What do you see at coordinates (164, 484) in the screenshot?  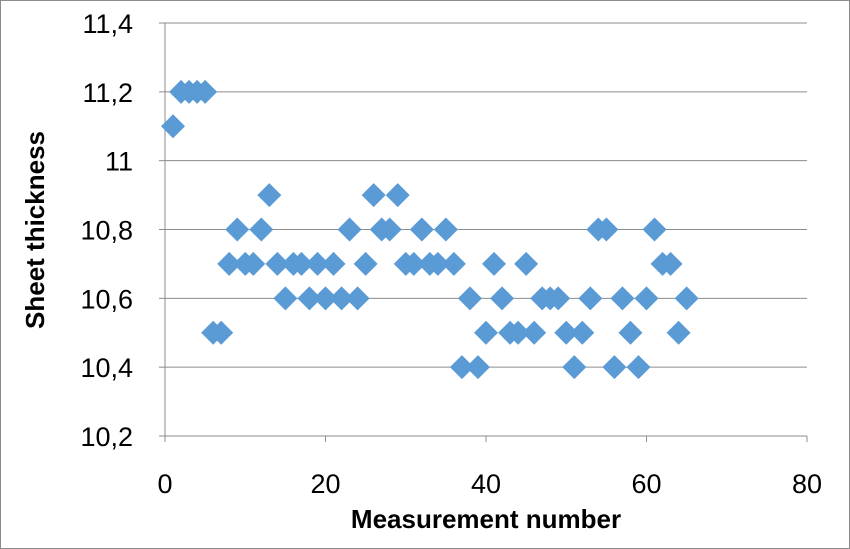 I see `x-tick-label: 0` at bounding box center [164, 484].